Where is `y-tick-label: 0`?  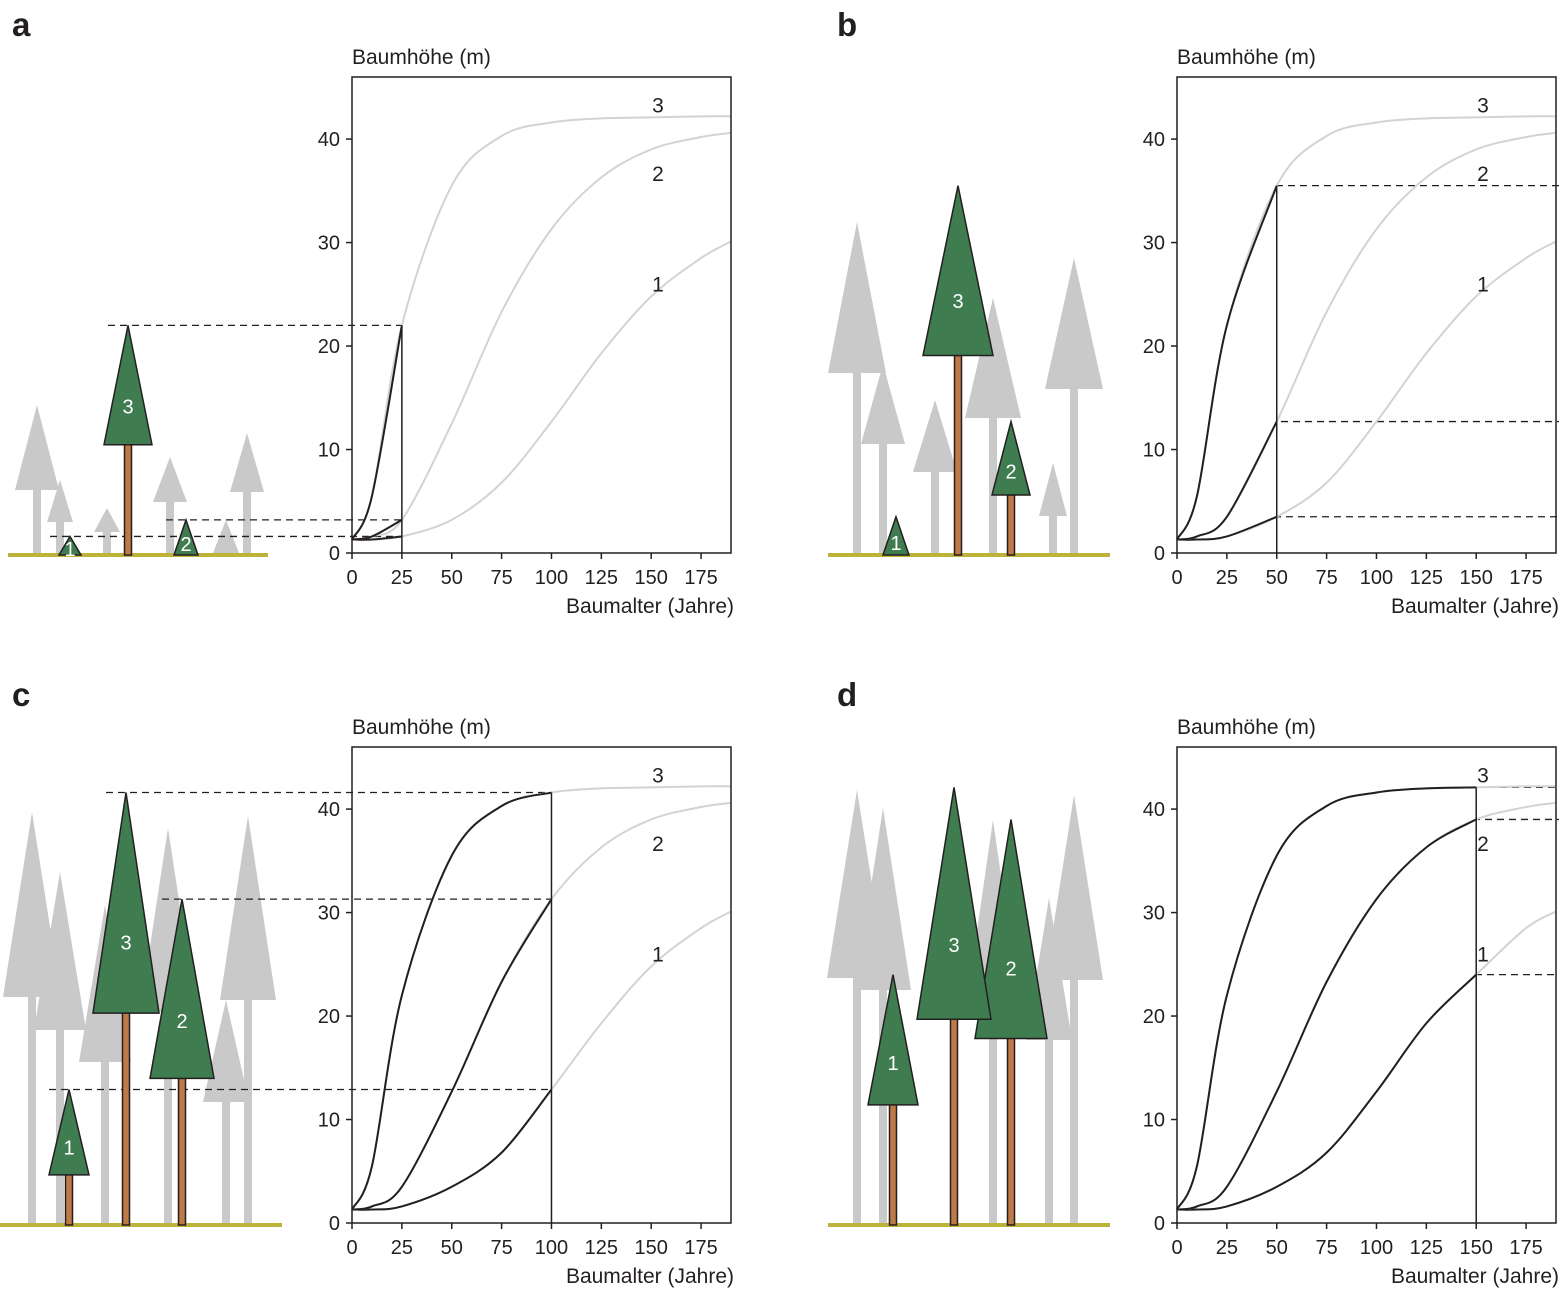 y-tick-label: 0 is located at coordinates (334, 554).